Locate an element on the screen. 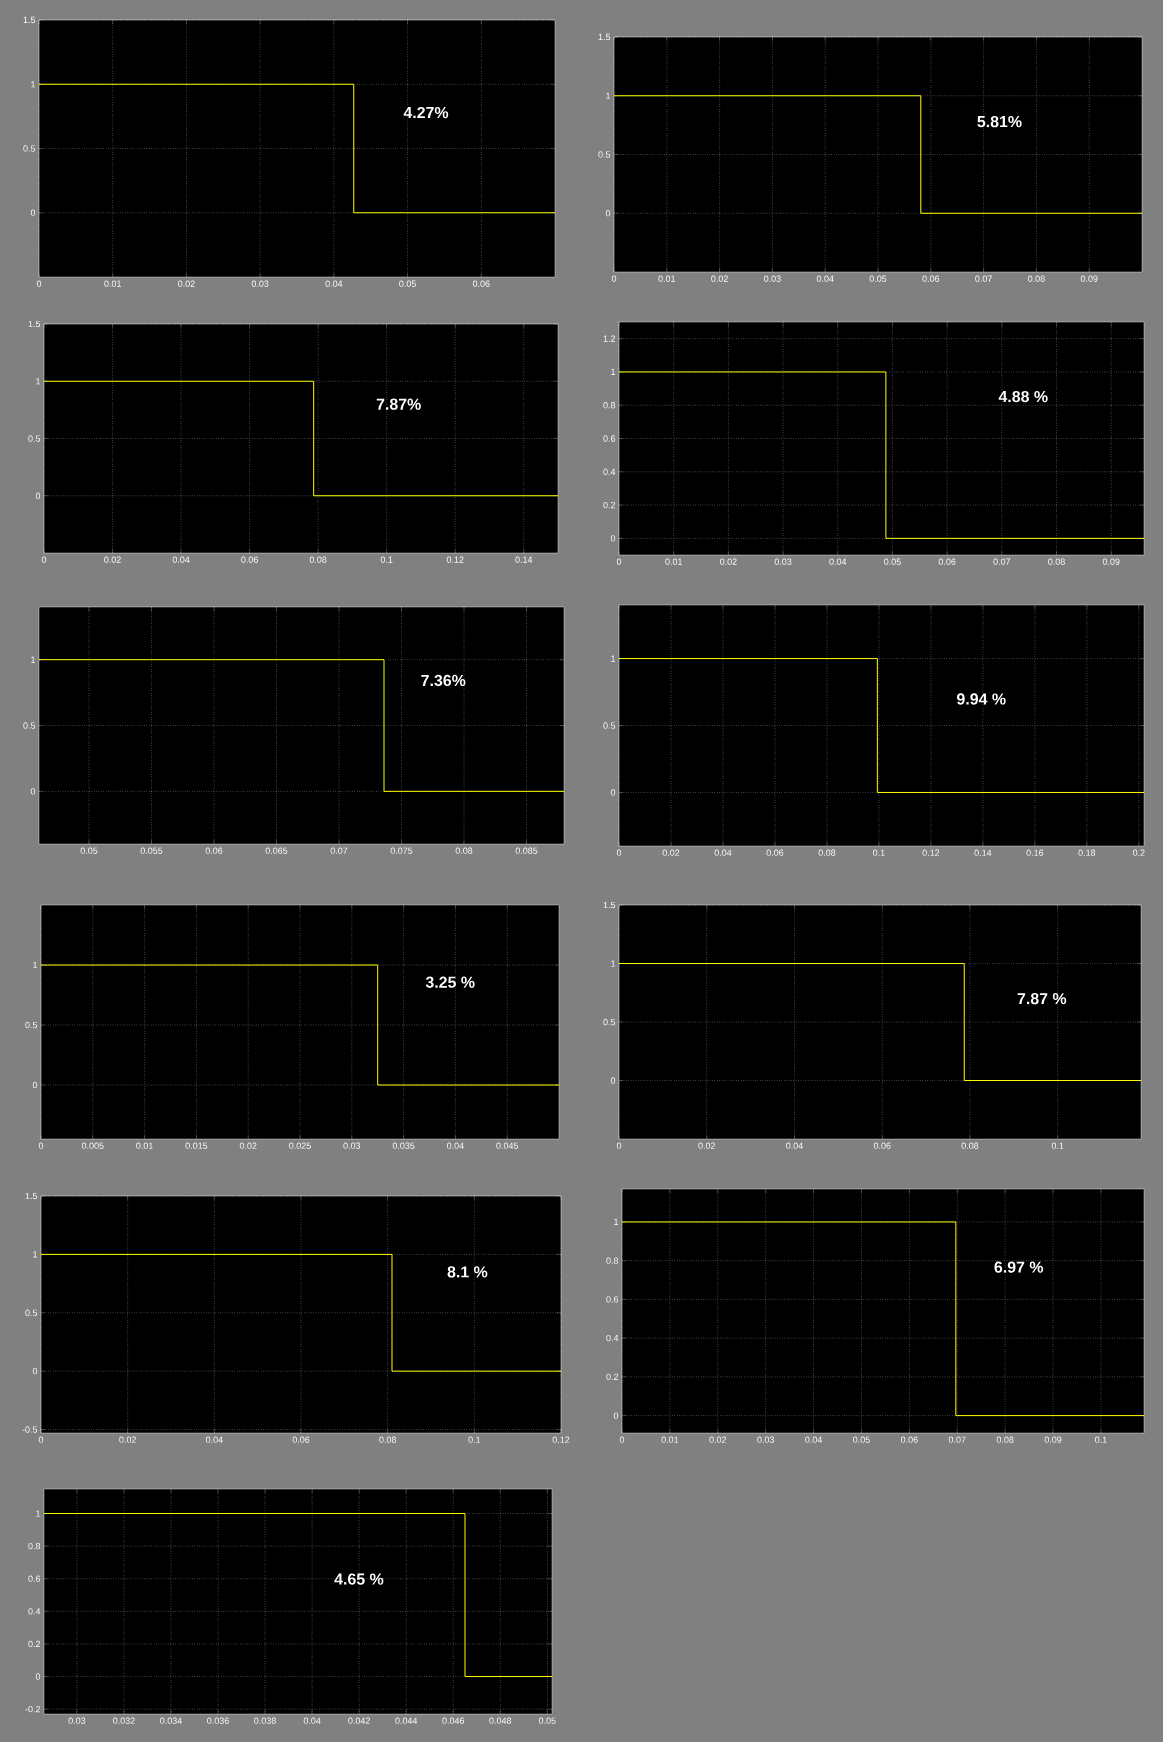 Image resolution: width=1163 pixels, height=1742 pixels. x-tick-label: 0.042 is located at coordinates (359, 1720).